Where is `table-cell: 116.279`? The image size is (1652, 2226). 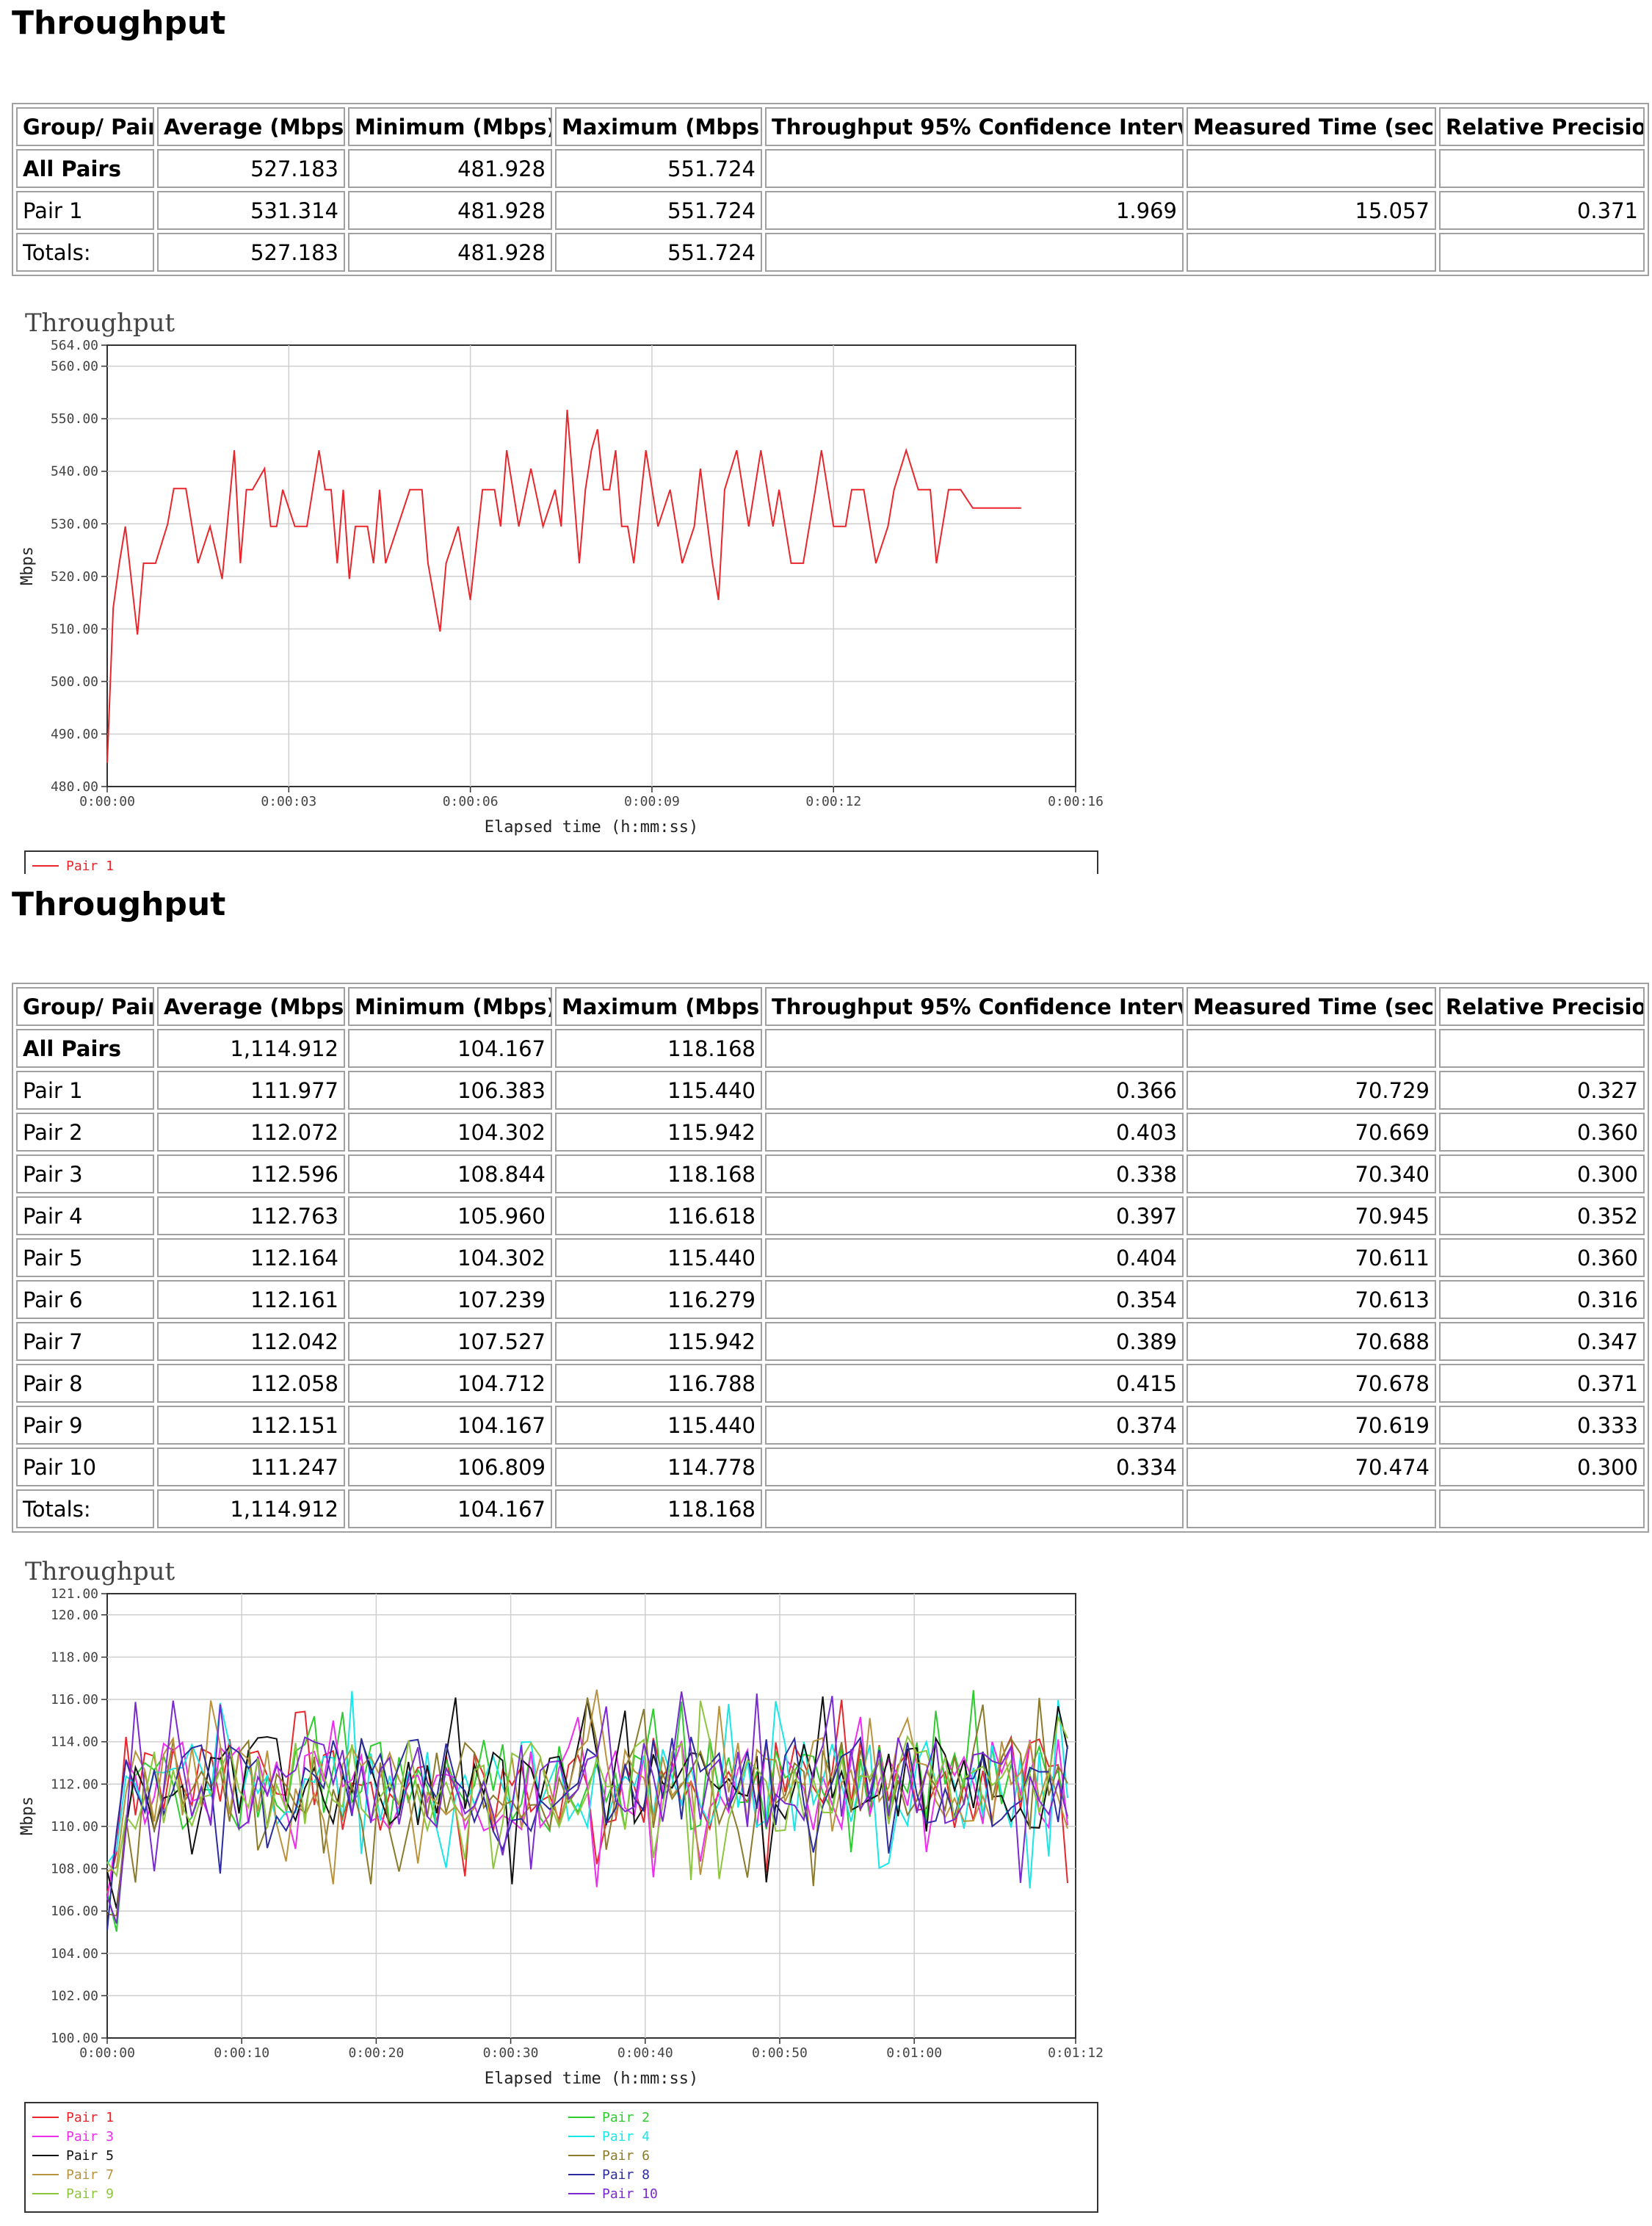 table-cell: 116.279 is located at coordinates (658, 1299).